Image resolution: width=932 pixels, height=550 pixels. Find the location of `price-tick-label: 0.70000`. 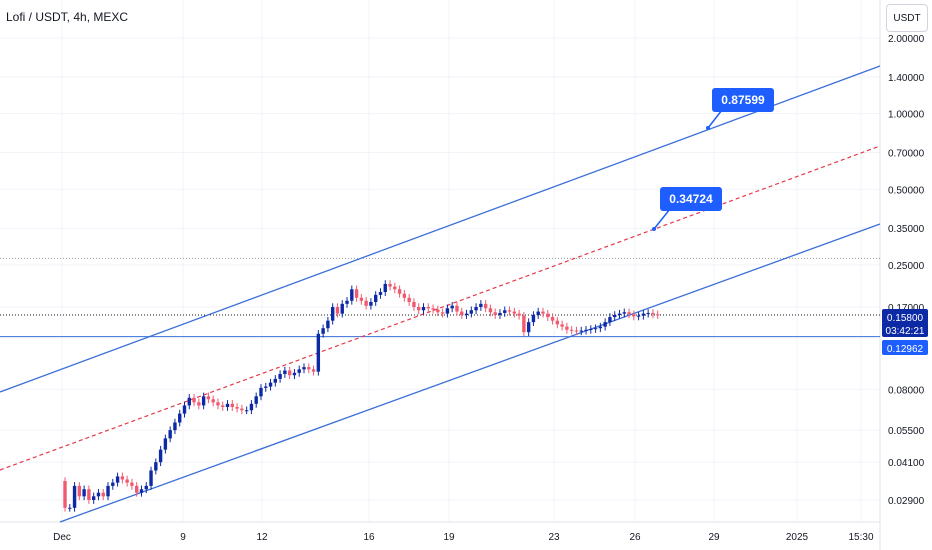

price-tick-label: 0.70000 is located at coordinates (906, 154).